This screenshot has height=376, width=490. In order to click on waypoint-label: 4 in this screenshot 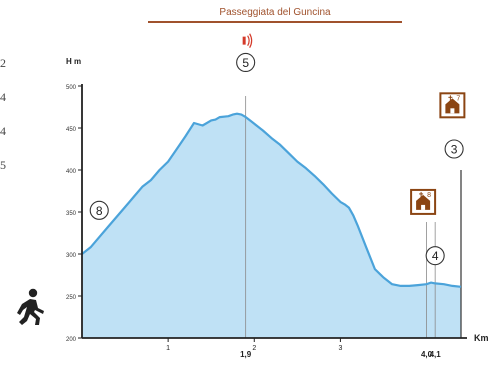, I will do `click(435, 256)`.